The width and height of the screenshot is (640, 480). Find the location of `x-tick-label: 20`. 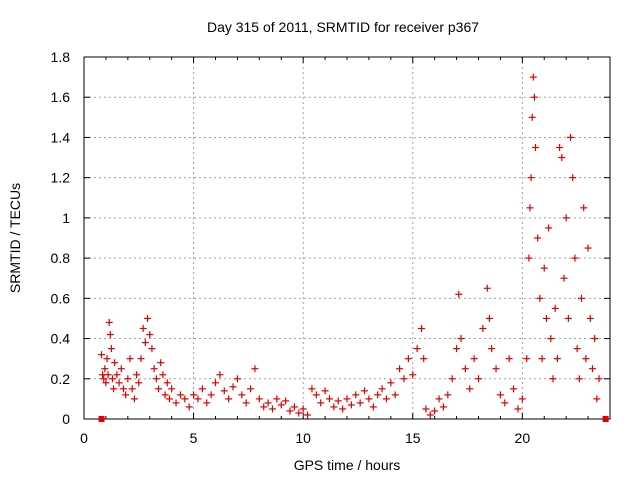

x-tick-label: 20 is located at coordinates (523, 438).